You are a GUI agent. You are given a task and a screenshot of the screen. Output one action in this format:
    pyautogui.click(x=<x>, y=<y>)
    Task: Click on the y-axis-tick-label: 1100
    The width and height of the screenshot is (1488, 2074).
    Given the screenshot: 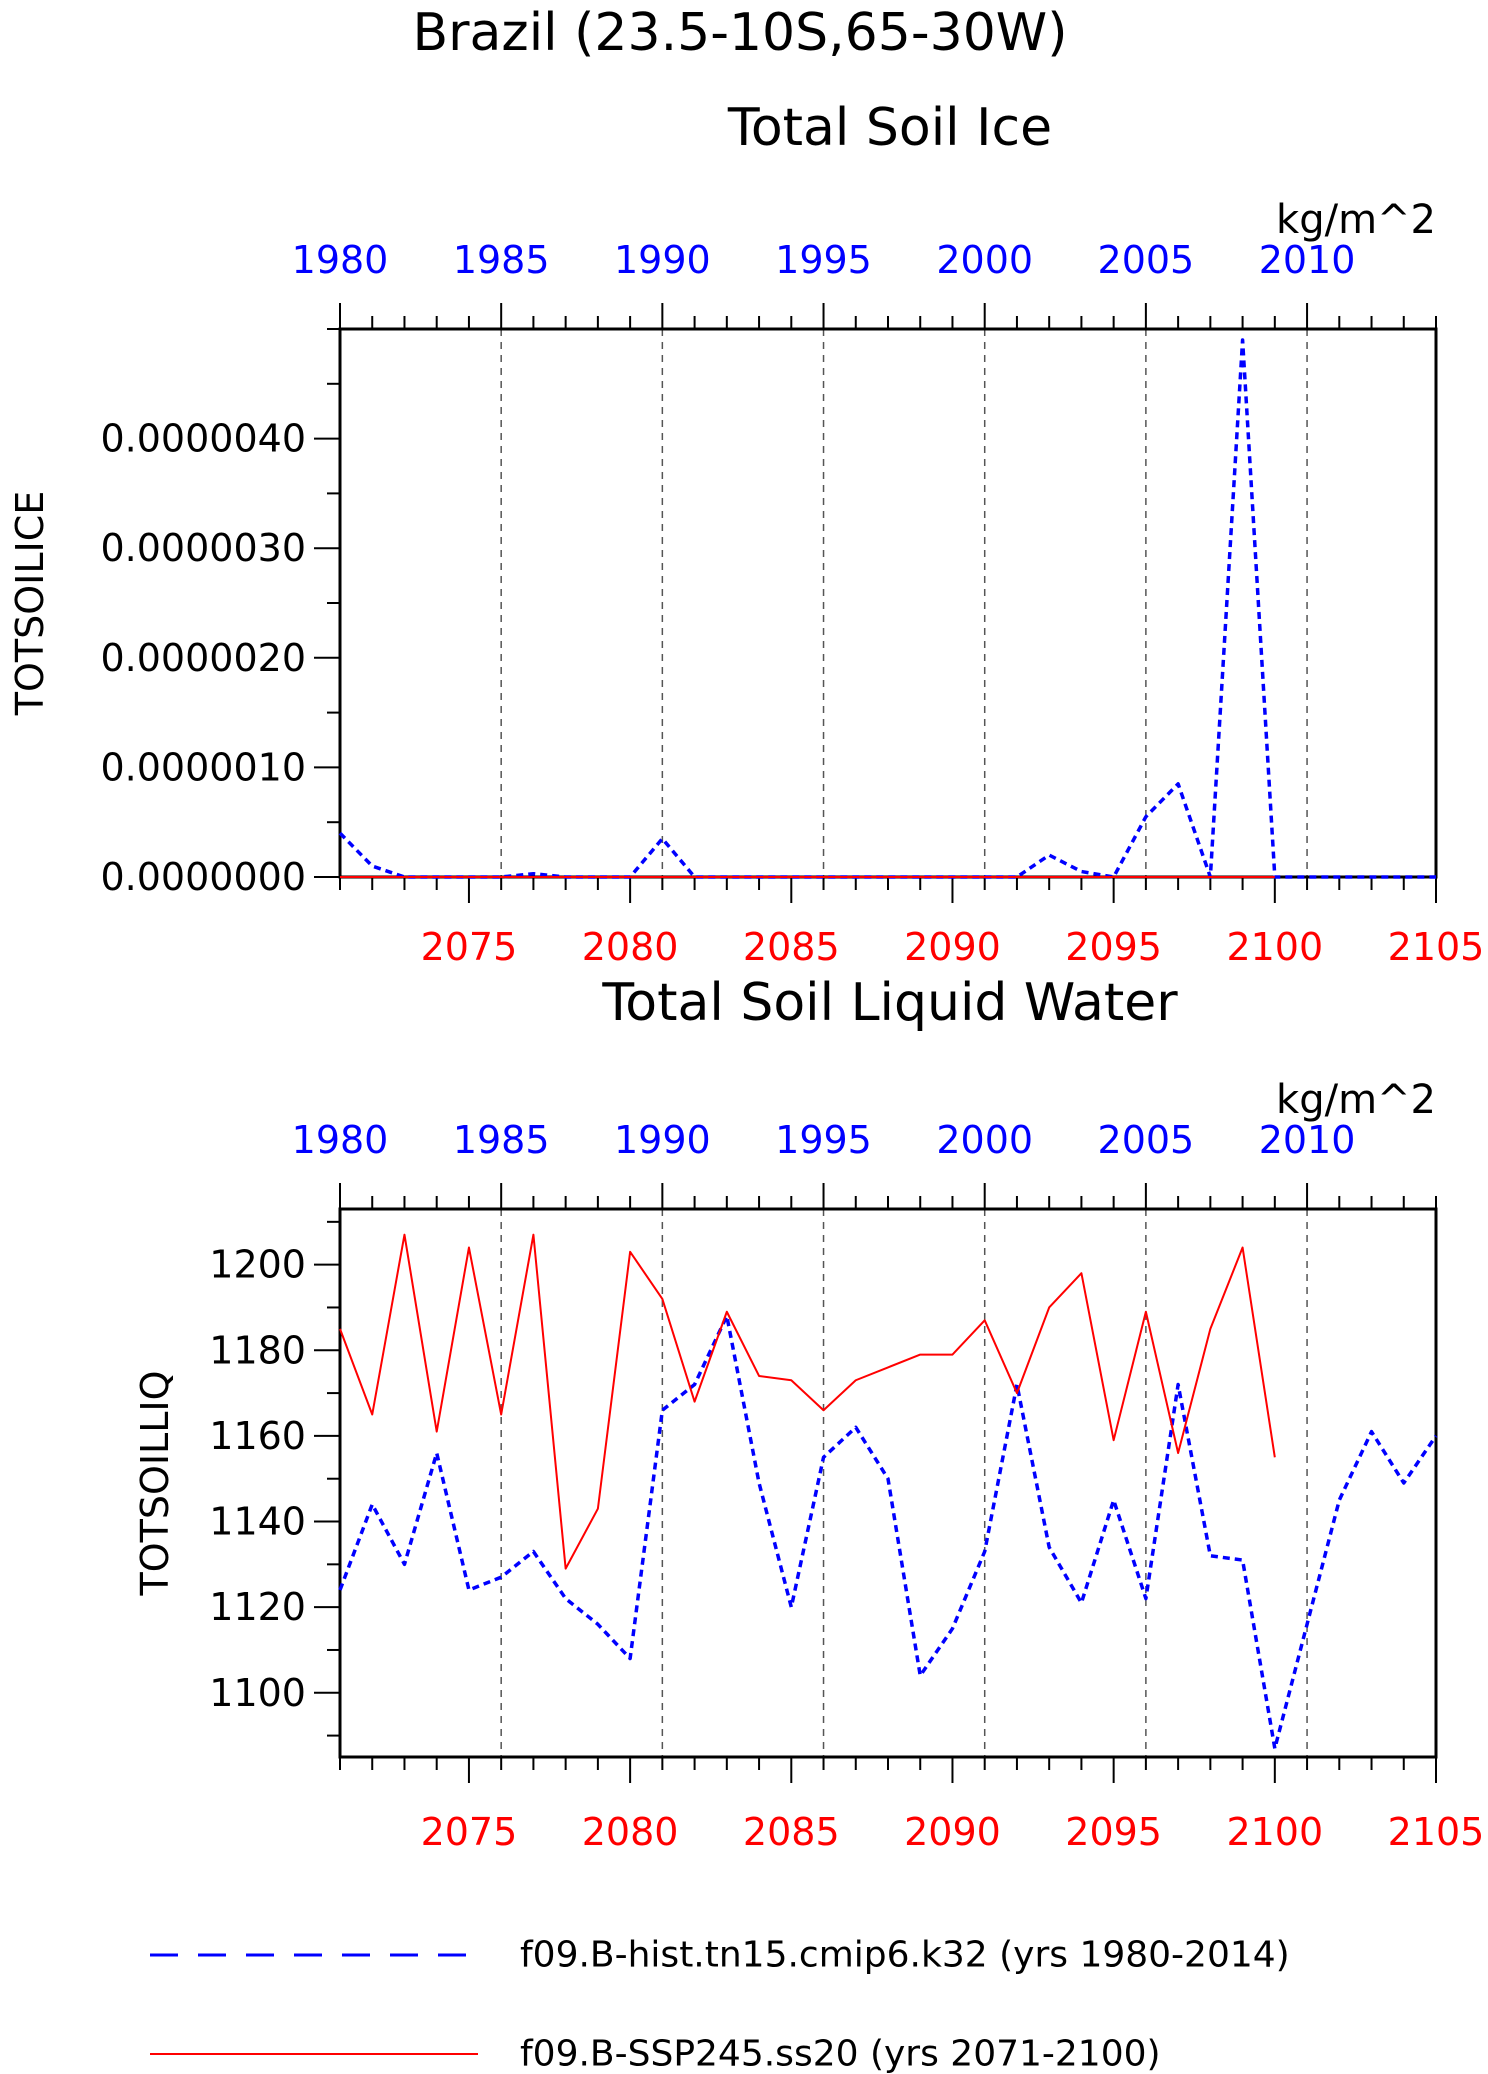 What is the action you would take?
    pyautogui.click(x=257, y=1693)
    